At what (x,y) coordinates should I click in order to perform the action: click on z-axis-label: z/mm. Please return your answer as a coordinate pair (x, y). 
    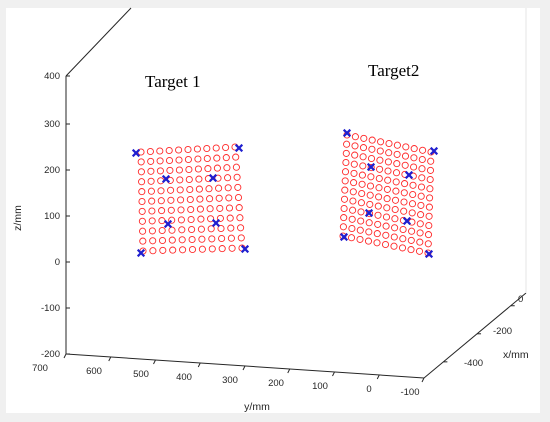
    Looking at the image, I should click on (18, 218).